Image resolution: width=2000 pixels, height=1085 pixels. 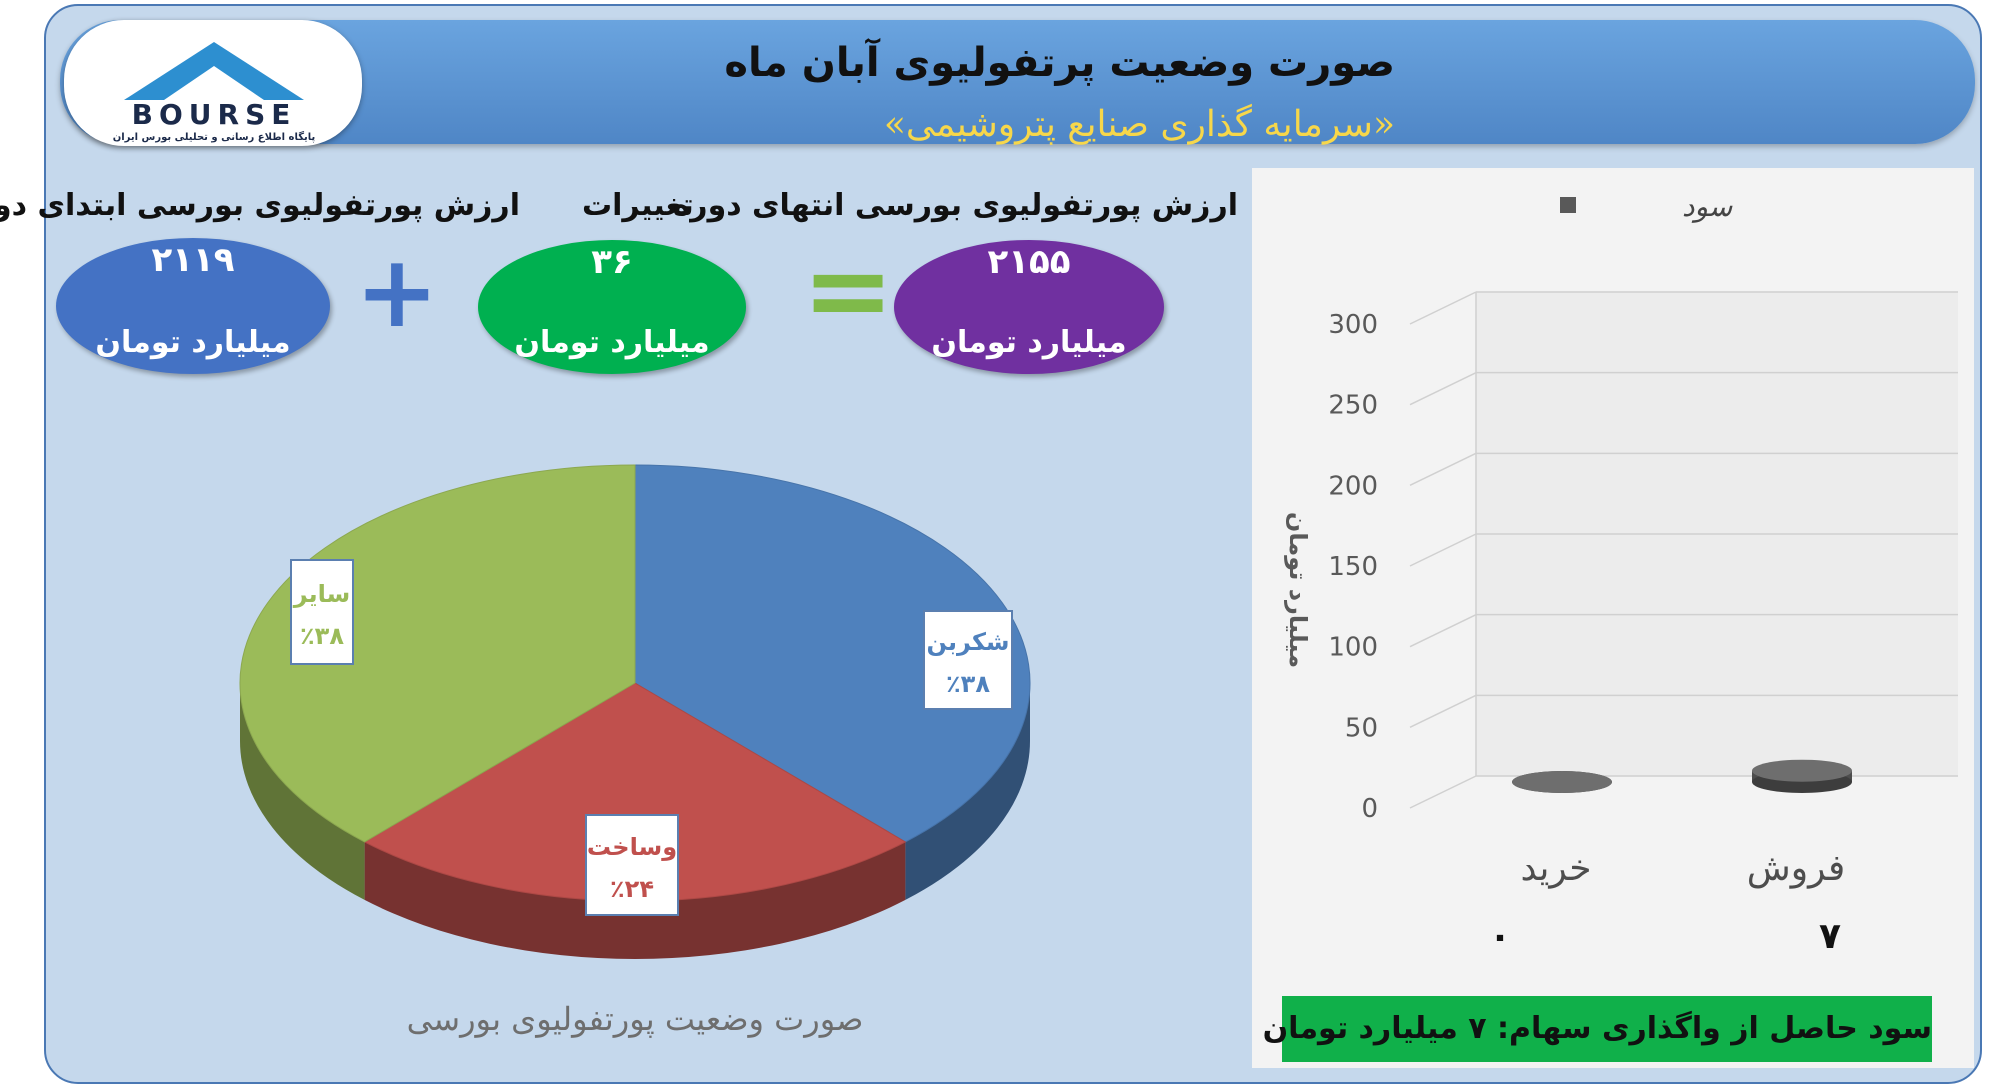 I want to click on pie-depth, so click(x=635, y=821).